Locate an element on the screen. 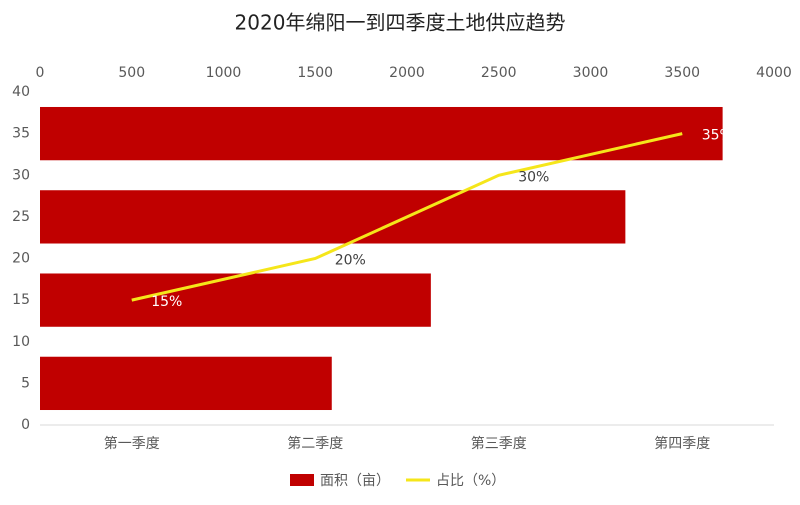 This screenshot has width=800, height=505. x-top-tick-label: 1000 is located at coordinates (224, 73).